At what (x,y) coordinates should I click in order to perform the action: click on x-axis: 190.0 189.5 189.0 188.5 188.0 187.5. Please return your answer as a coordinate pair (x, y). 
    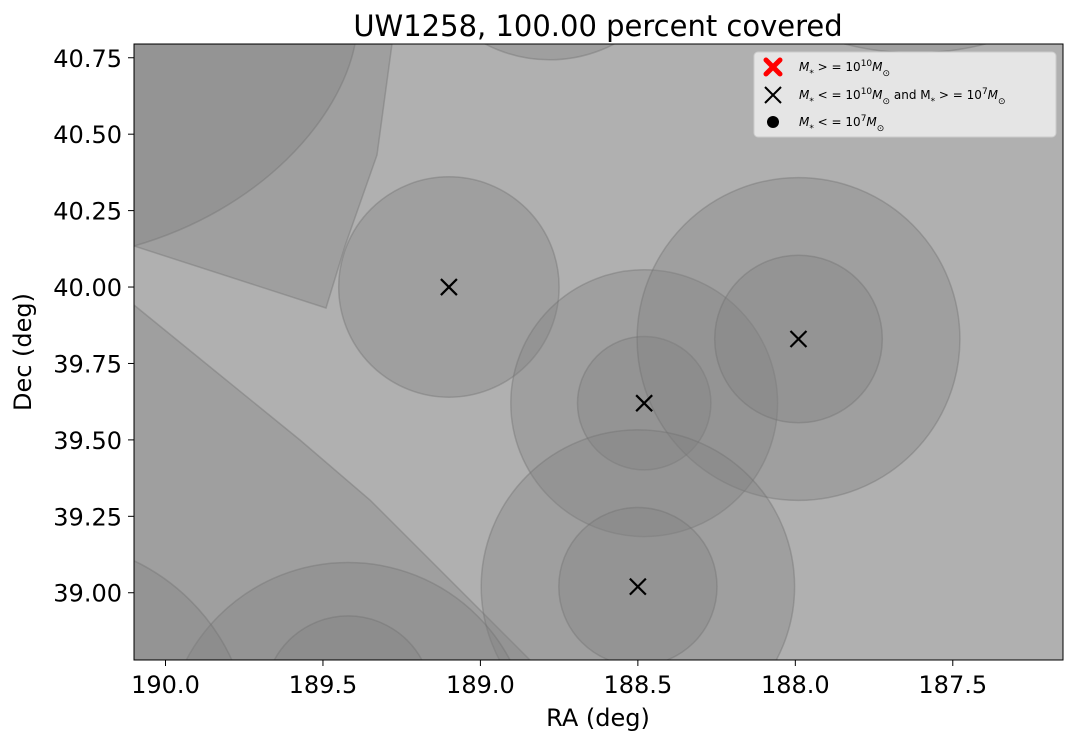
    Looking at the image, I should click on (559, 679).